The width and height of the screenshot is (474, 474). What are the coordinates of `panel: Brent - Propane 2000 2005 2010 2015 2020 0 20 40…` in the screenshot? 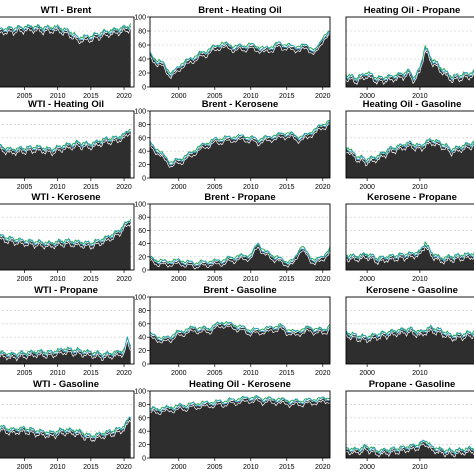 It's located at (232, 237).